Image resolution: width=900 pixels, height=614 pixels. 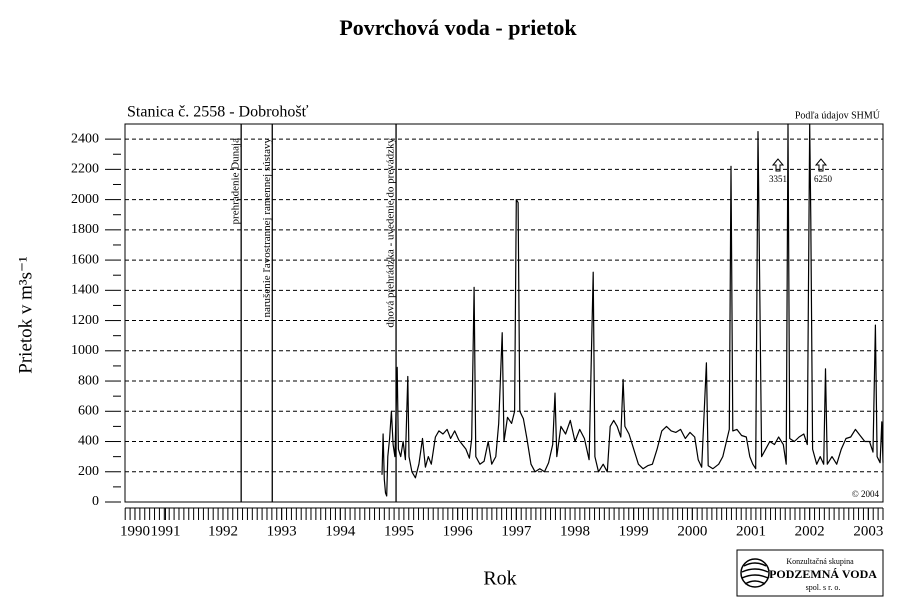 I want to click on event-label: narušenie ľavostrannej ramennej sústavy, so click(x=267, y=228).